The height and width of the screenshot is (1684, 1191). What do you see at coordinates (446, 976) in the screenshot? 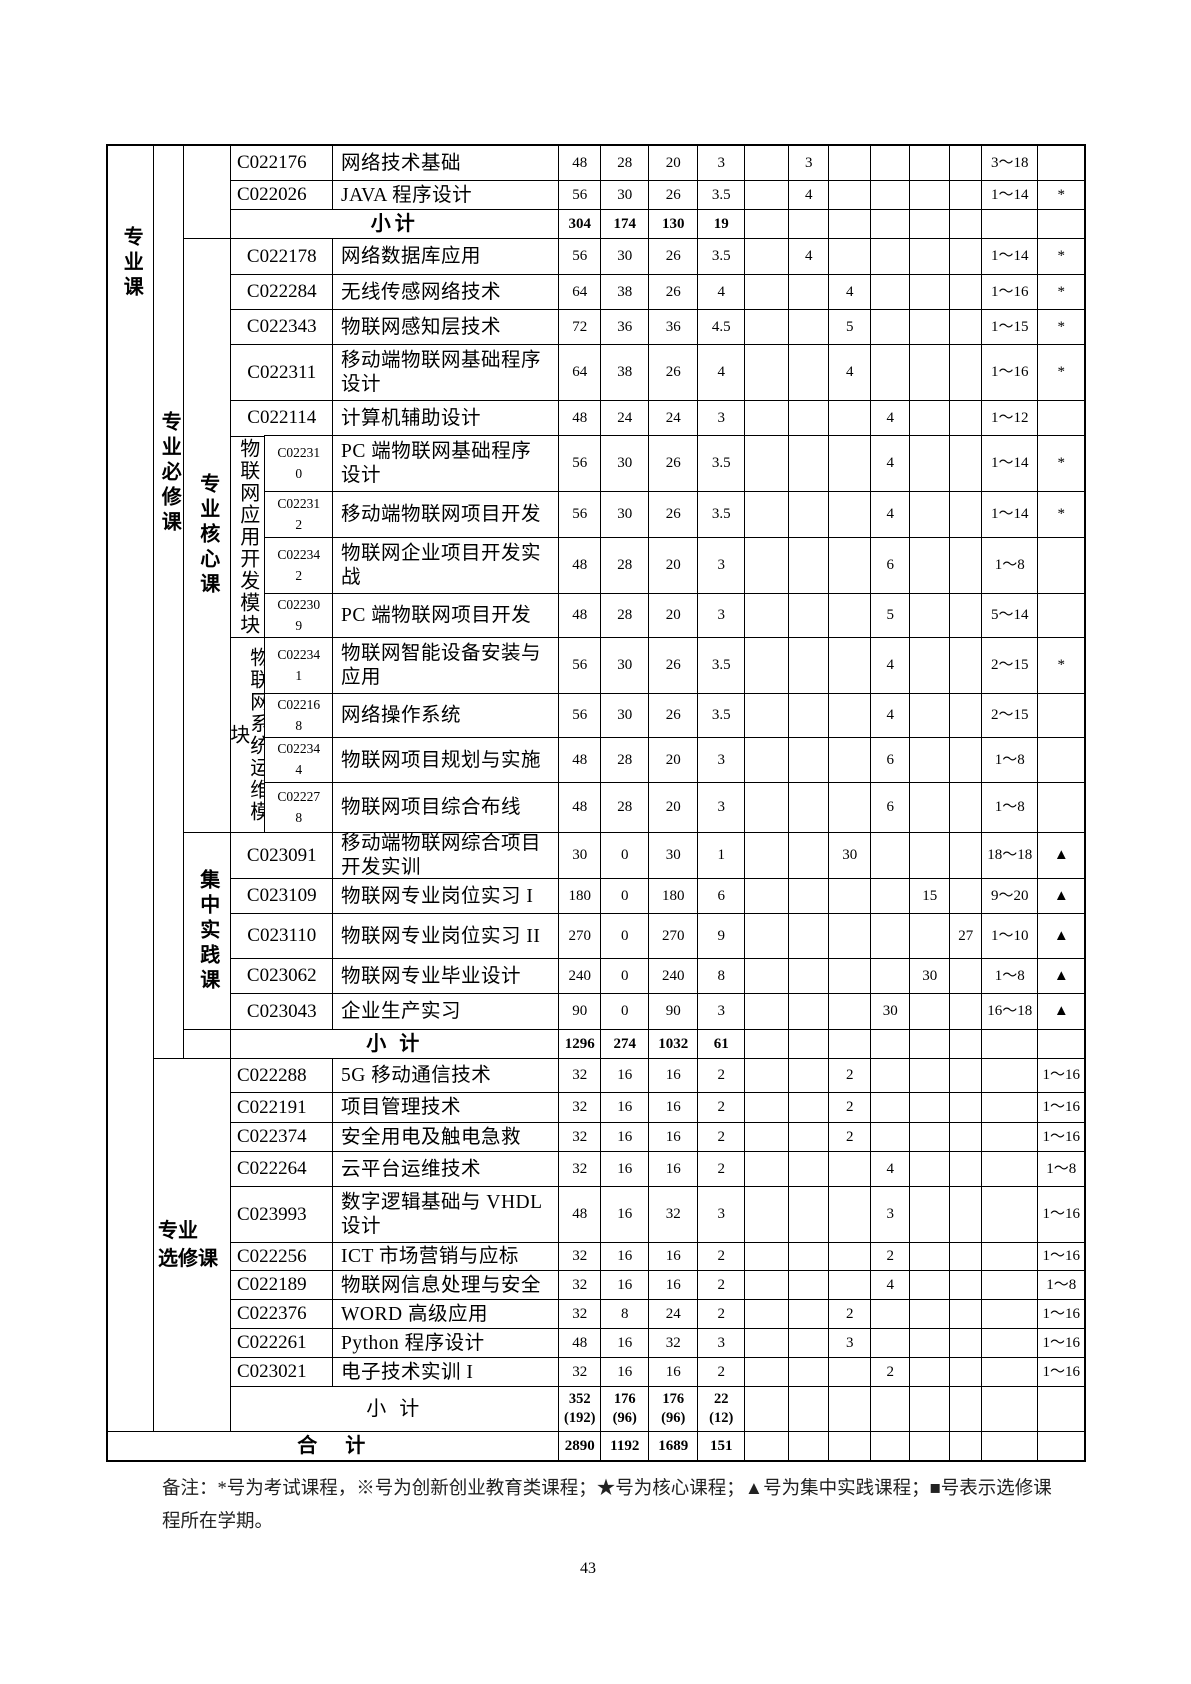
I see `course-name: 物联网专业毕业设计` at bounding box center [446, 976].